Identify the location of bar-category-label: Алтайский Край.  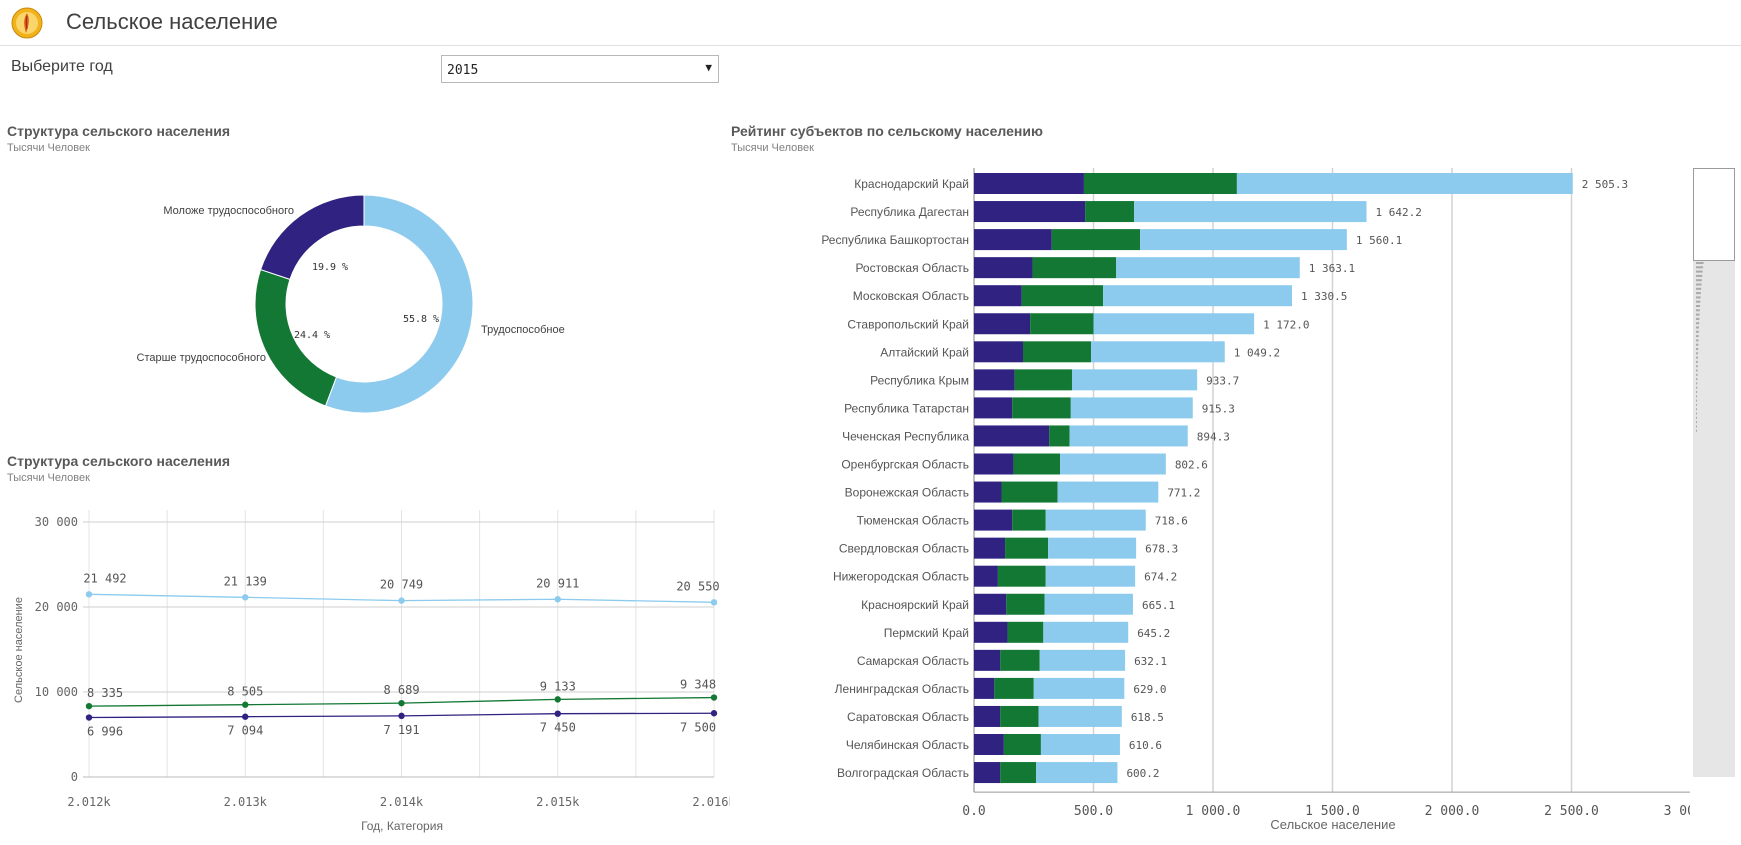
(924, 352).